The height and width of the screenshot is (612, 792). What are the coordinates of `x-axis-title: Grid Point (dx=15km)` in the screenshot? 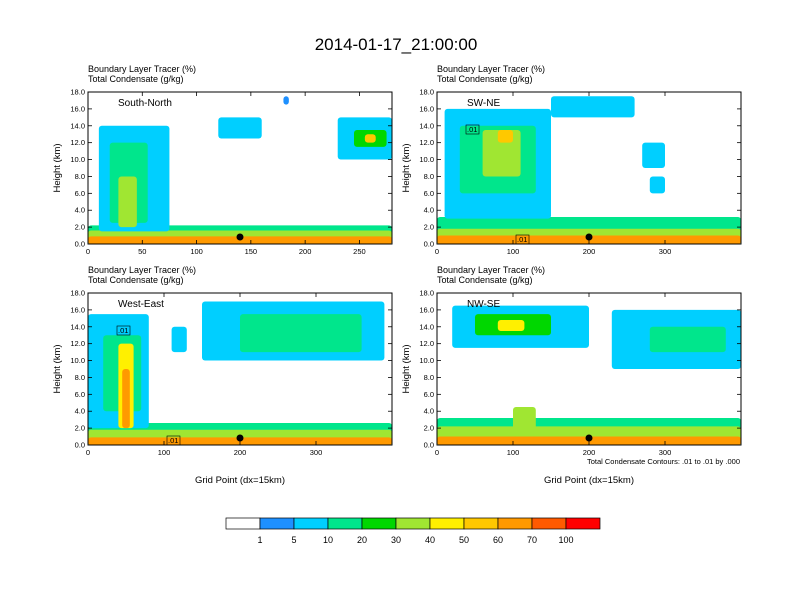 It's located at (240, 480).